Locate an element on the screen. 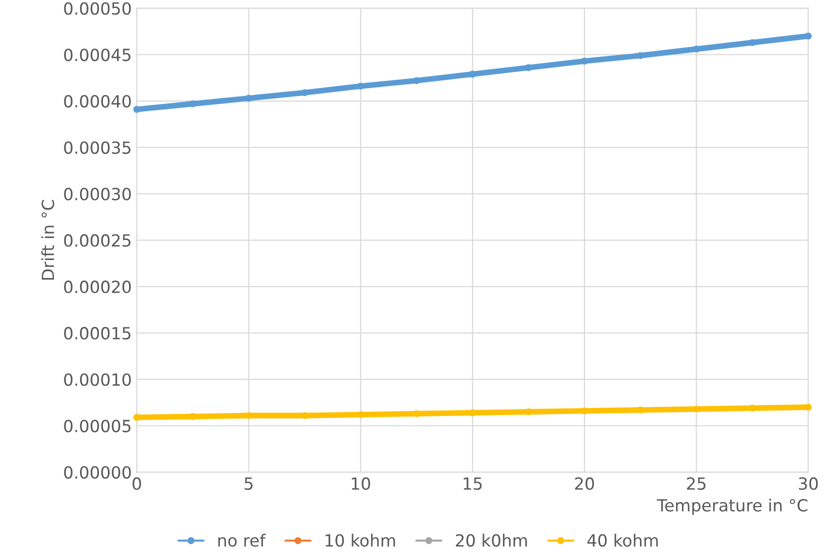  y-tick-label: 0.00010 is located at coordinates (97, 379).